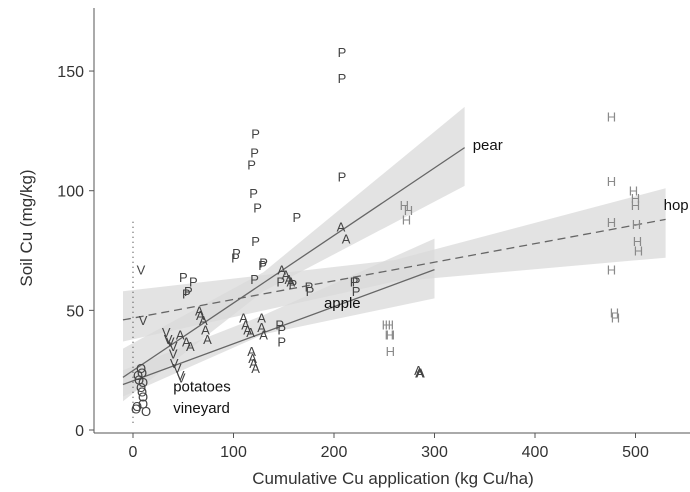  What do you see at coordinates (202, 387) in the screenshot?
I see `potatoes-series-label: potatoes` at bounding box center [202, 387].